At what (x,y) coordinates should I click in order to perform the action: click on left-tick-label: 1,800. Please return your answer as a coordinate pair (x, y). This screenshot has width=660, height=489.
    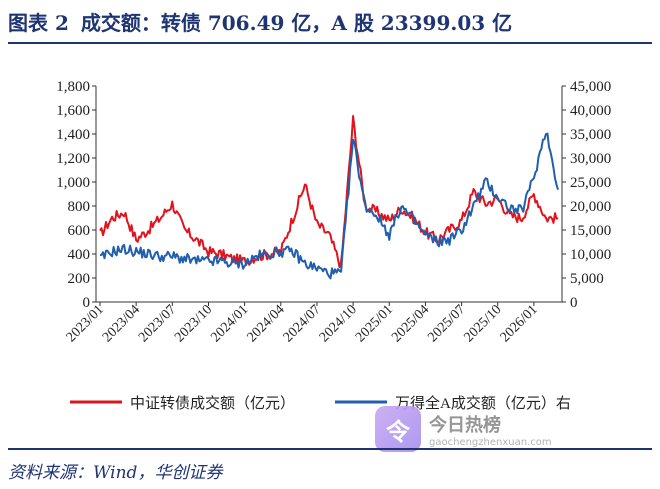
    Looking at the image, I should click on (73, 87).